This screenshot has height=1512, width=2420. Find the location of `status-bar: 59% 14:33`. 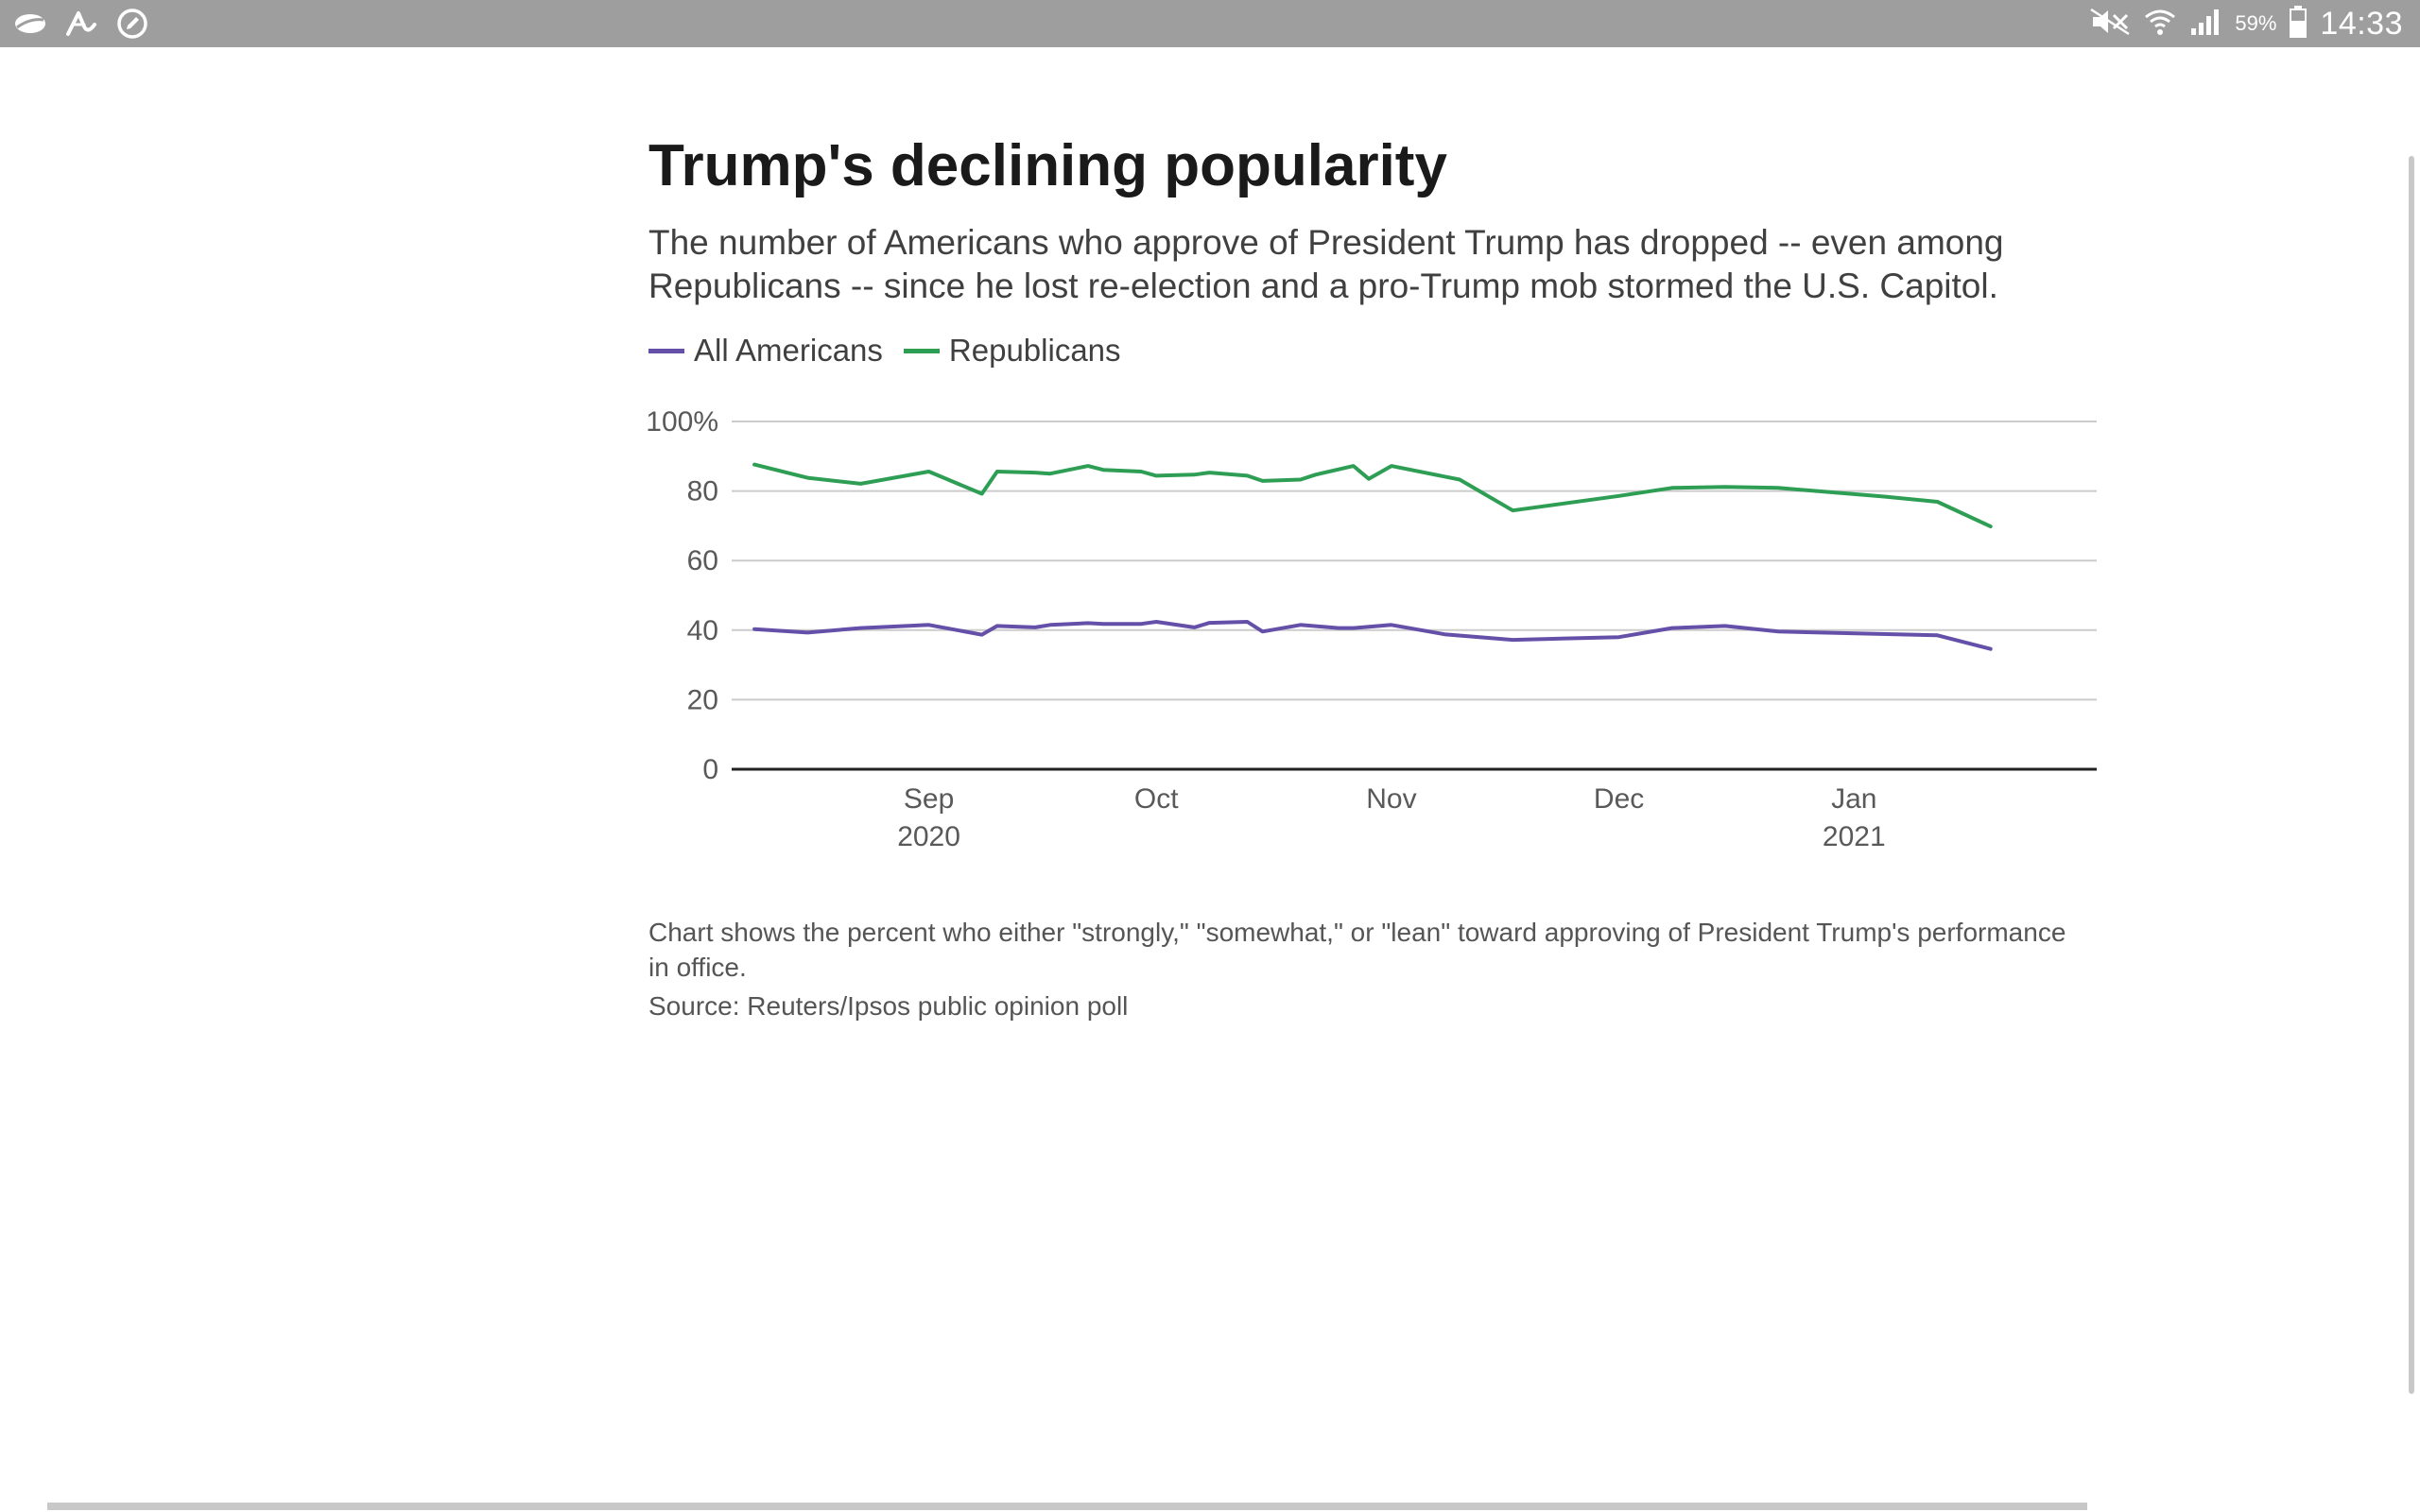

status-bar: 59% 14:33 is located at coordinates (1210, 23).